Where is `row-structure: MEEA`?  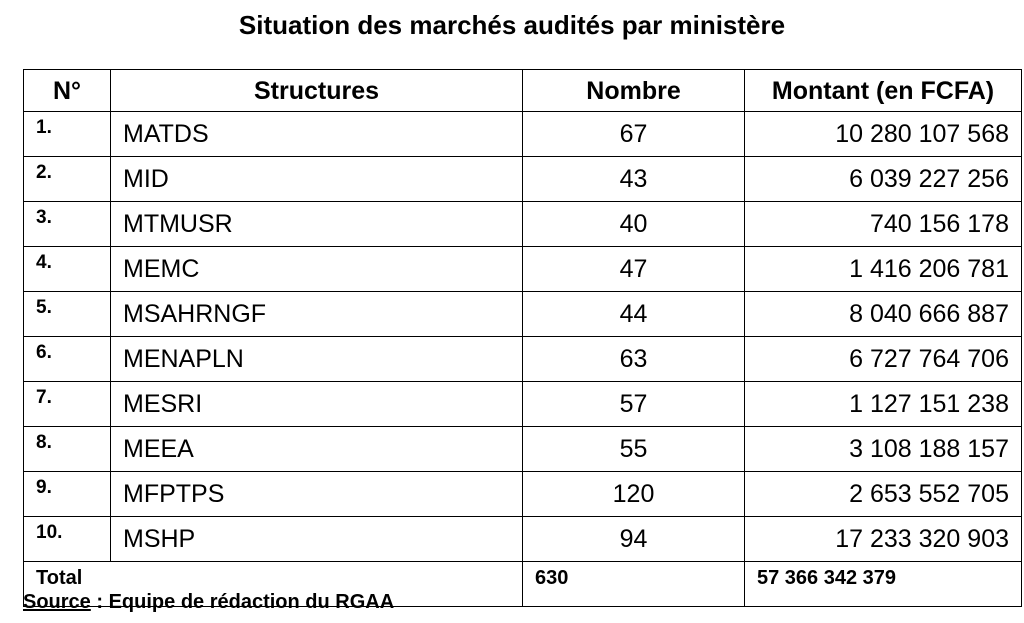 row-structure: MEEA is located at coordinates (316, 449).